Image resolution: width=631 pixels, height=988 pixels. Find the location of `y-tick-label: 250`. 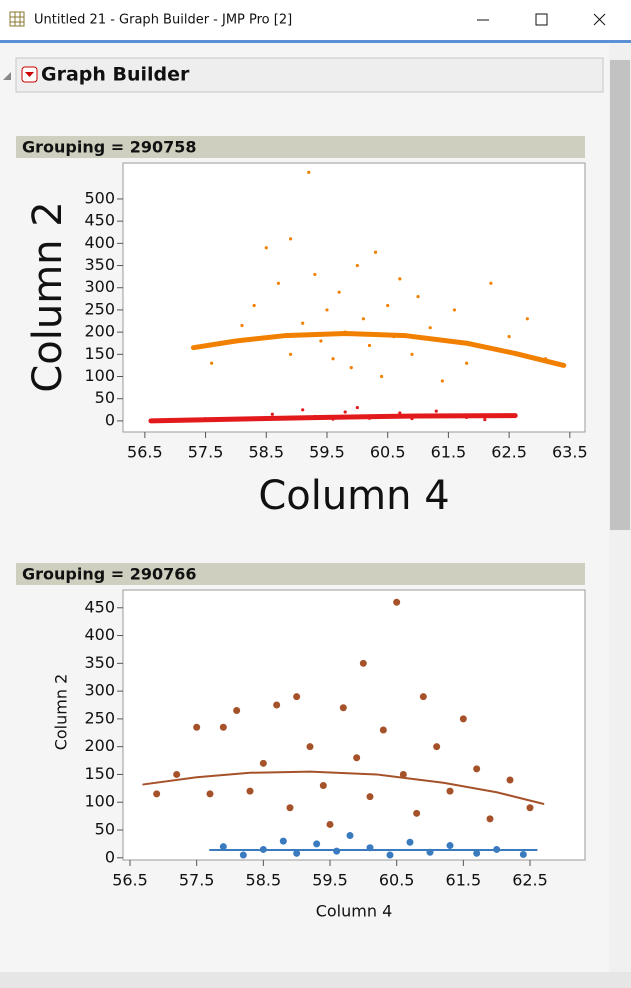

y-tick-label: 250 is located at coordinates (99, 308).